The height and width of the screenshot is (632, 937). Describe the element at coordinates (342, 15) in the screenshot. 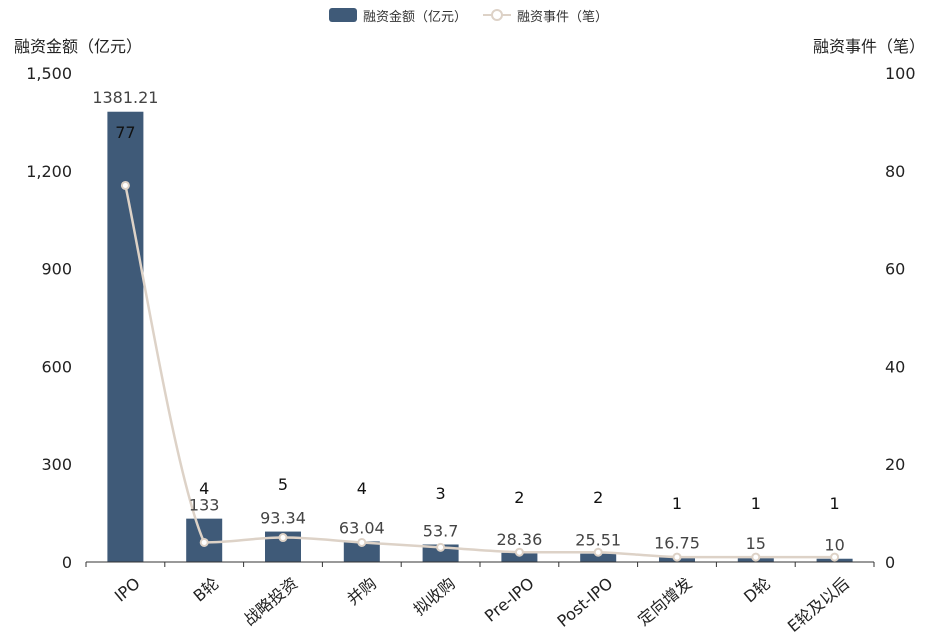

I see `legend-bar-swatch` at that location.